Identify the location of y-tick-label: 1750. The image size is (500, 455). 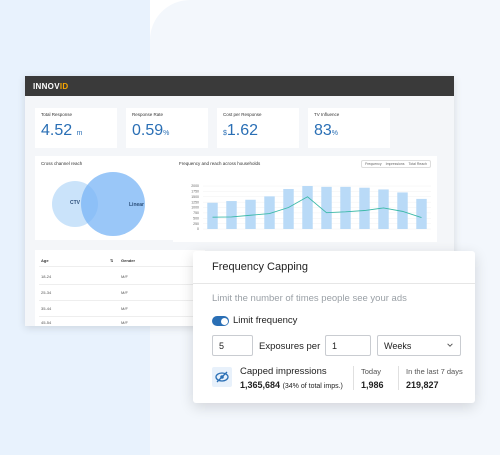
(195, 192).